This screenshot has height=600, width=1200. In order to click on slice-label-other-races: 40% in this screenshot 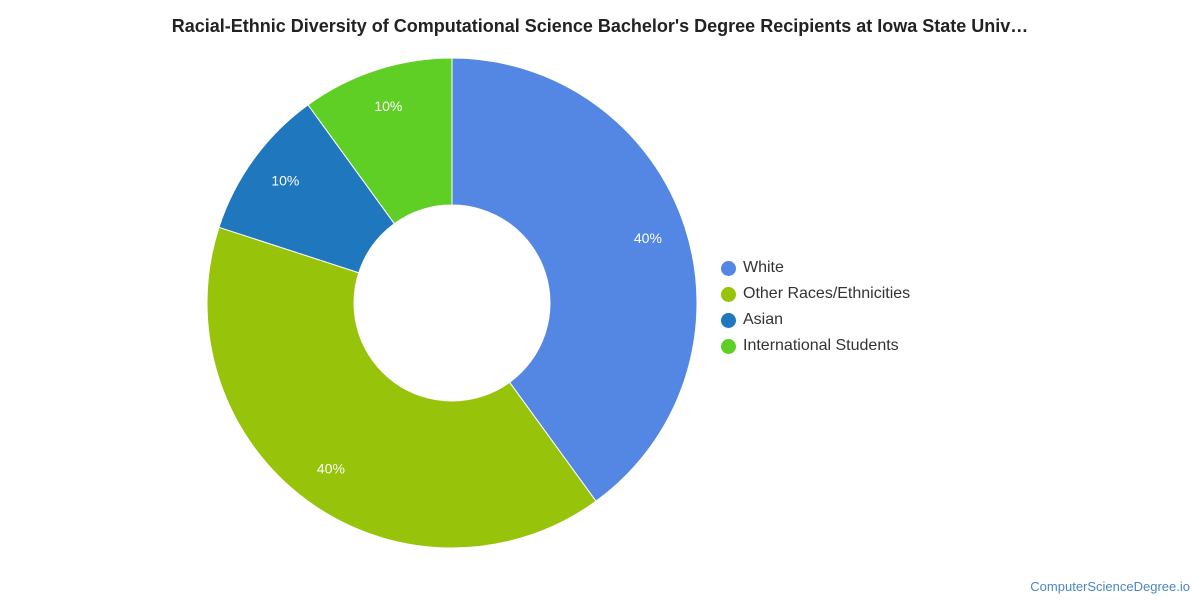, I will do `click(331, 468)`.